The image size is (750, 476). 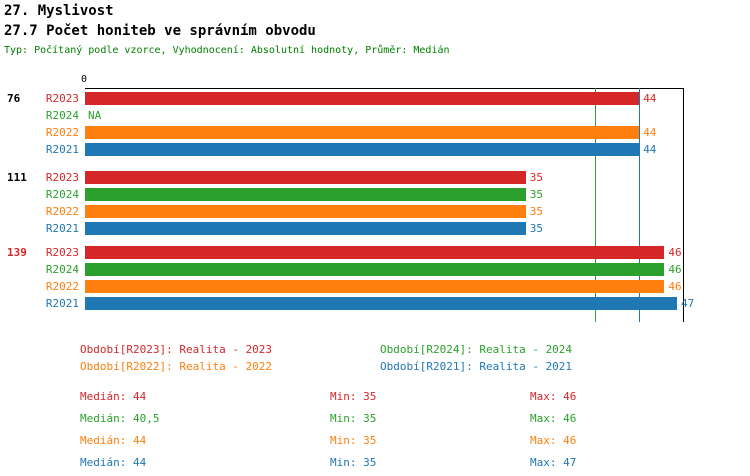 What do you see at coordinates (476, 349) in the screenshot?
I see `legend-item-R2024: Období[R2024]: Realita - 2024` at bounding box center [476, 349].